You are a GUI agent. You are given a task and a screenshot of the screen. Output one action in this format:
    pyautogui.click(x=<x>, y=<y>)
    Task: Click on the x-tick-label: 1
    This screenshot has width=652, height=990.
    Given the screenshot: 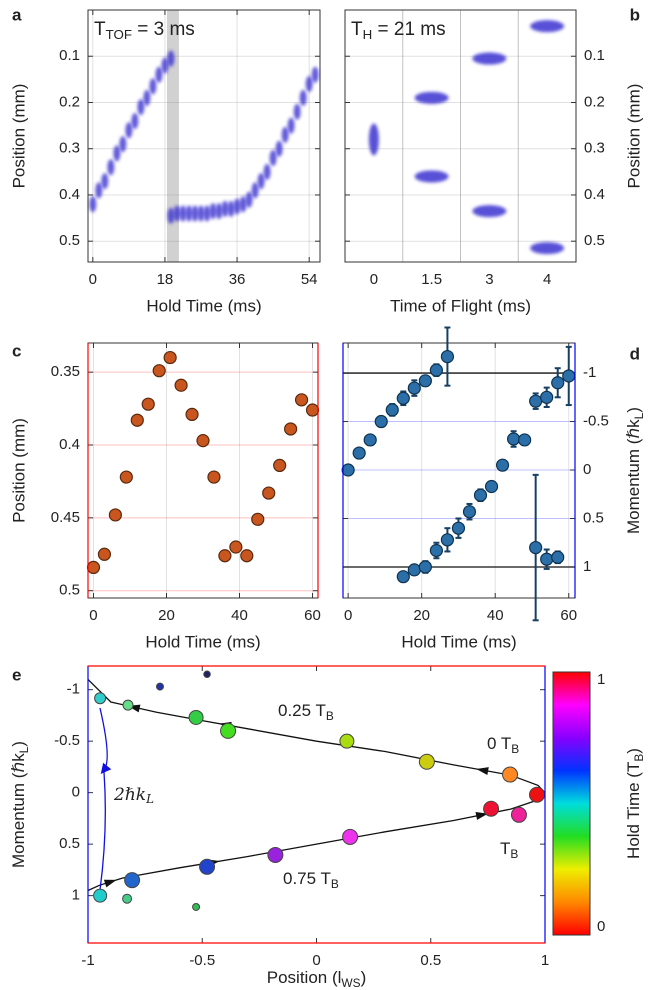 What is the action you would take?
    pyautogui.click(x=545, y=960)
    